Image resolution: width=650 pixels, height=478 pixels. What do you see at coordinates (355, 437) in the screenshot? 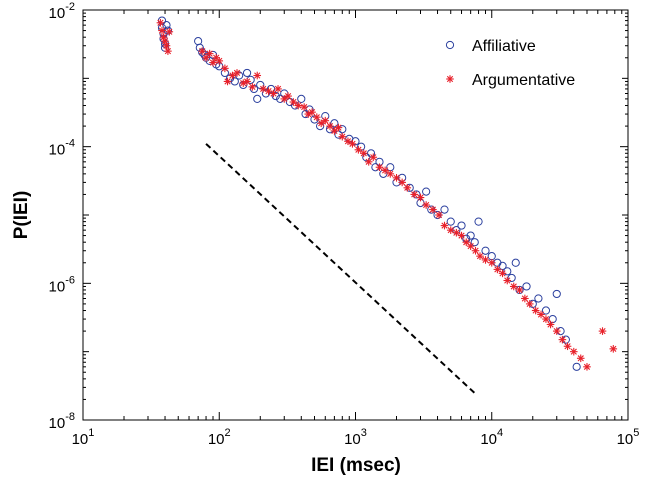
I see `x-tick-label: 10³` at bounding box center [355, 437].